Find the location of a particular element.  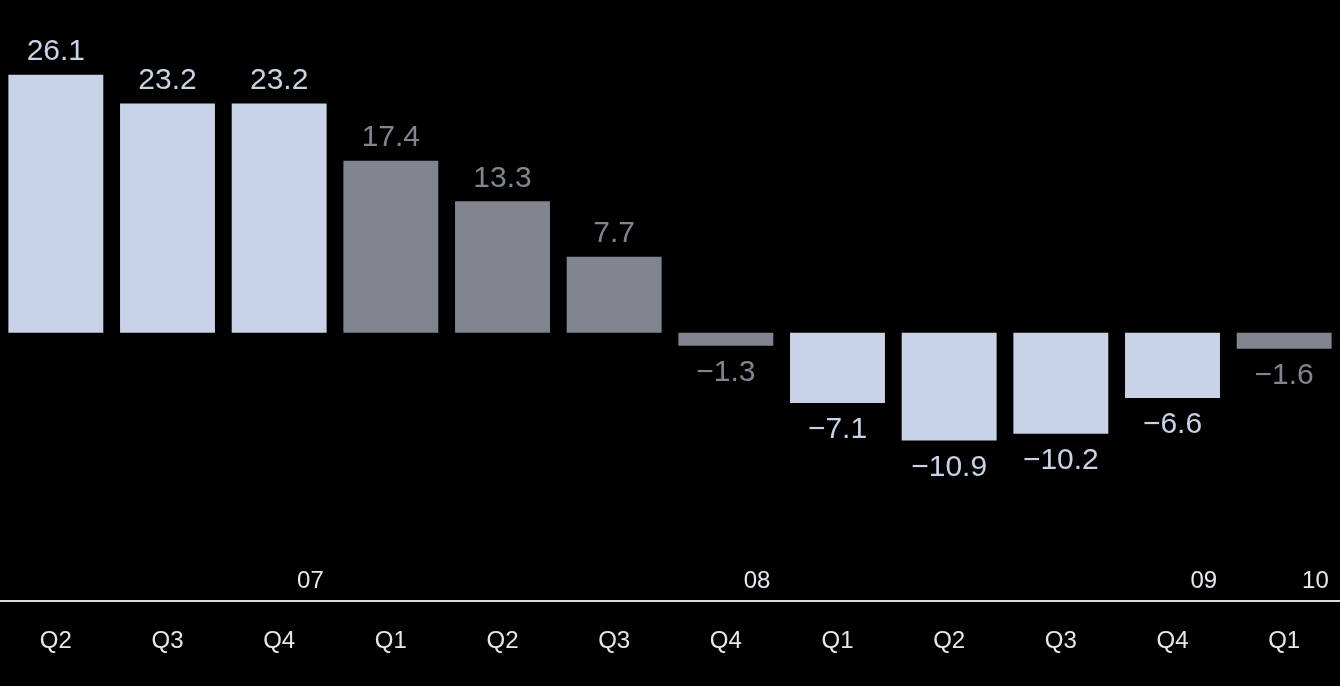

data-label: −1.6 is located at coordinates (1284, 373).